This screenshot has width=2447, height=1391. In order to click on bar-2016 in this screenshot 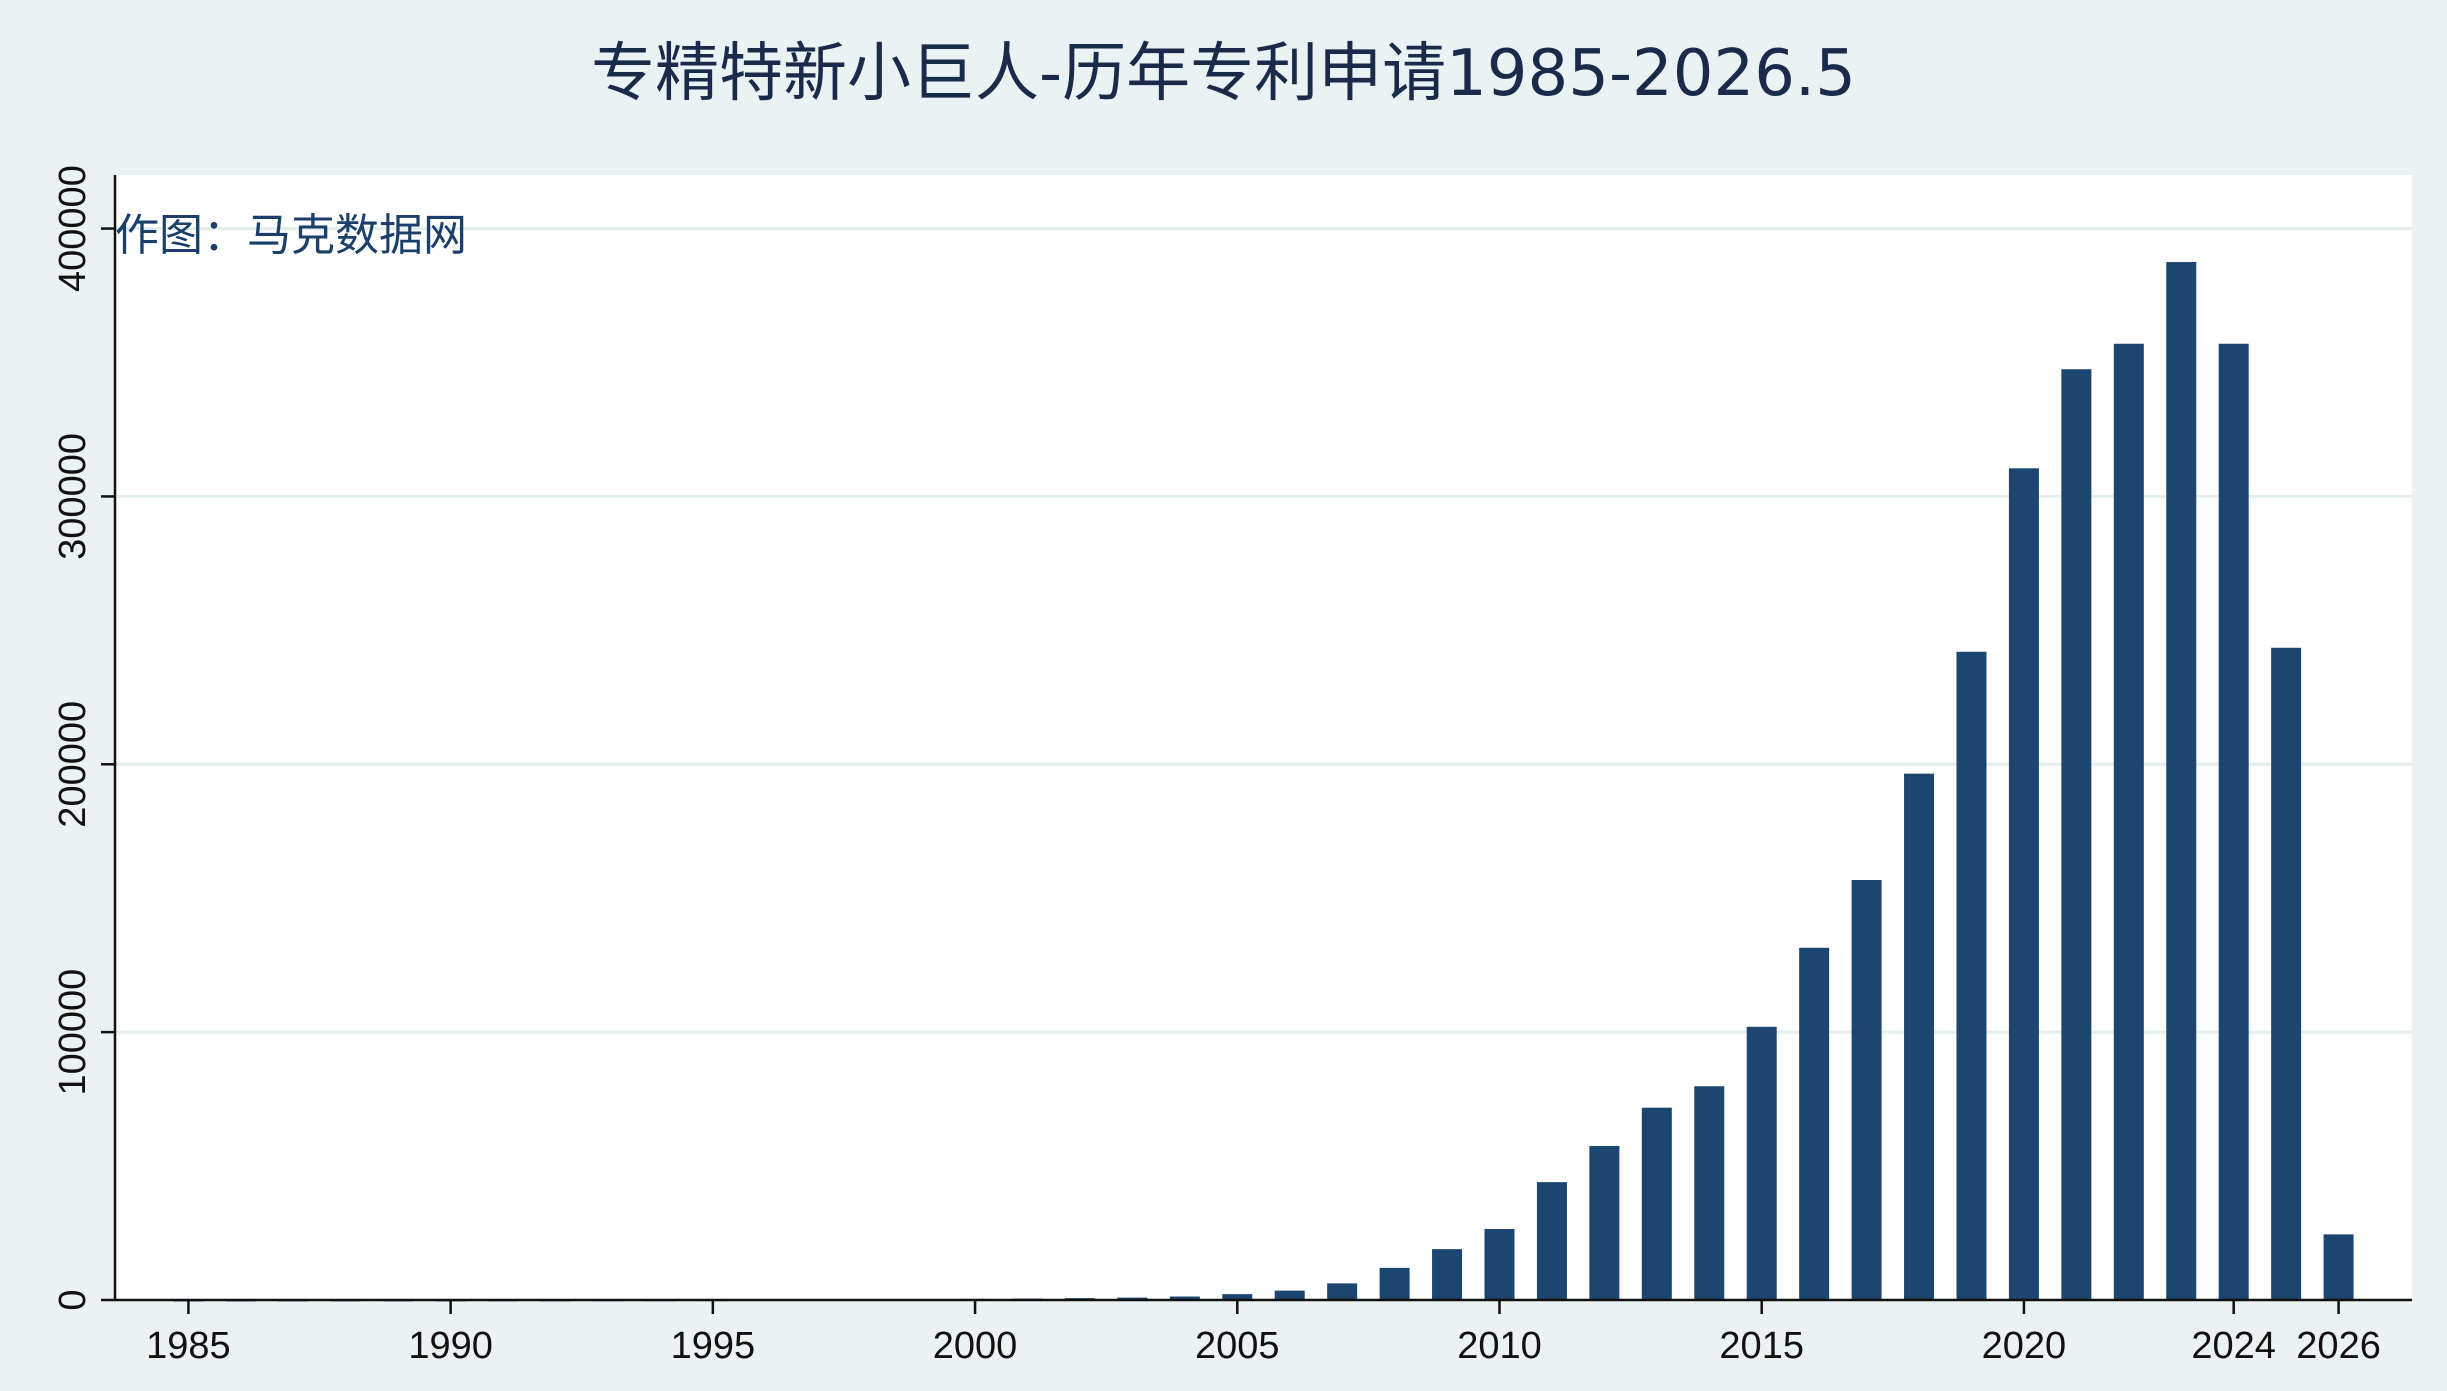, I will do `click(1814, 1123)`.